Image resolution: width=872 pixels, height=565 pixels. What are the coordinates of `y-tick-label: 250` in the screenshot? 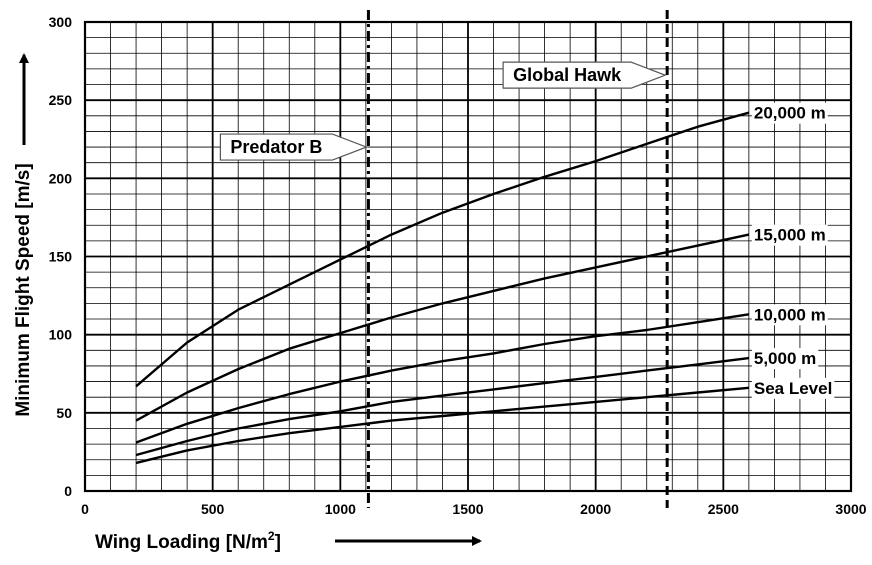 It's located at (61, 100).